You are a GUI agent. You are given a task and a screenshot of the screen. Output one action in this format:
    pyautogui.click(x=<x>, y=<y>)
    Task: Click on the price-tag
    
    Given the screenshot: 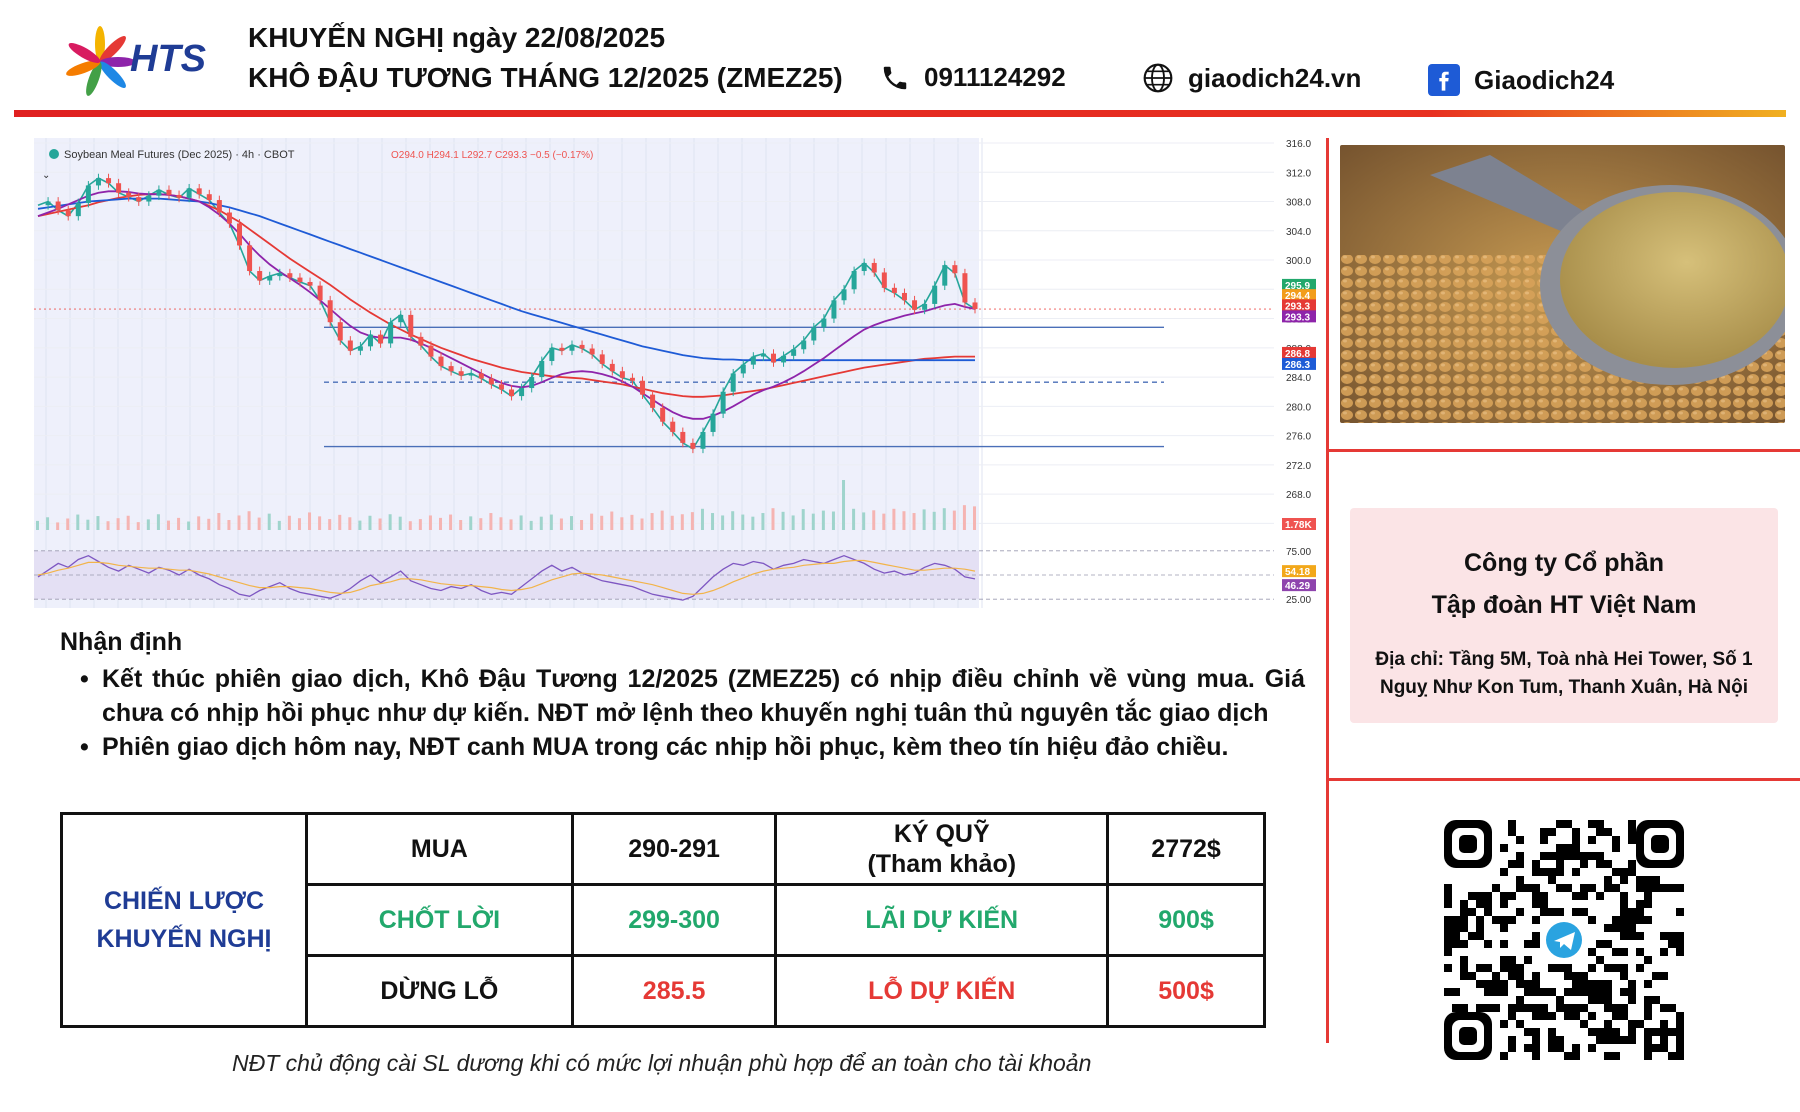 What is the action you would take?
    pyautogui.click(x=1299, y=305)
    